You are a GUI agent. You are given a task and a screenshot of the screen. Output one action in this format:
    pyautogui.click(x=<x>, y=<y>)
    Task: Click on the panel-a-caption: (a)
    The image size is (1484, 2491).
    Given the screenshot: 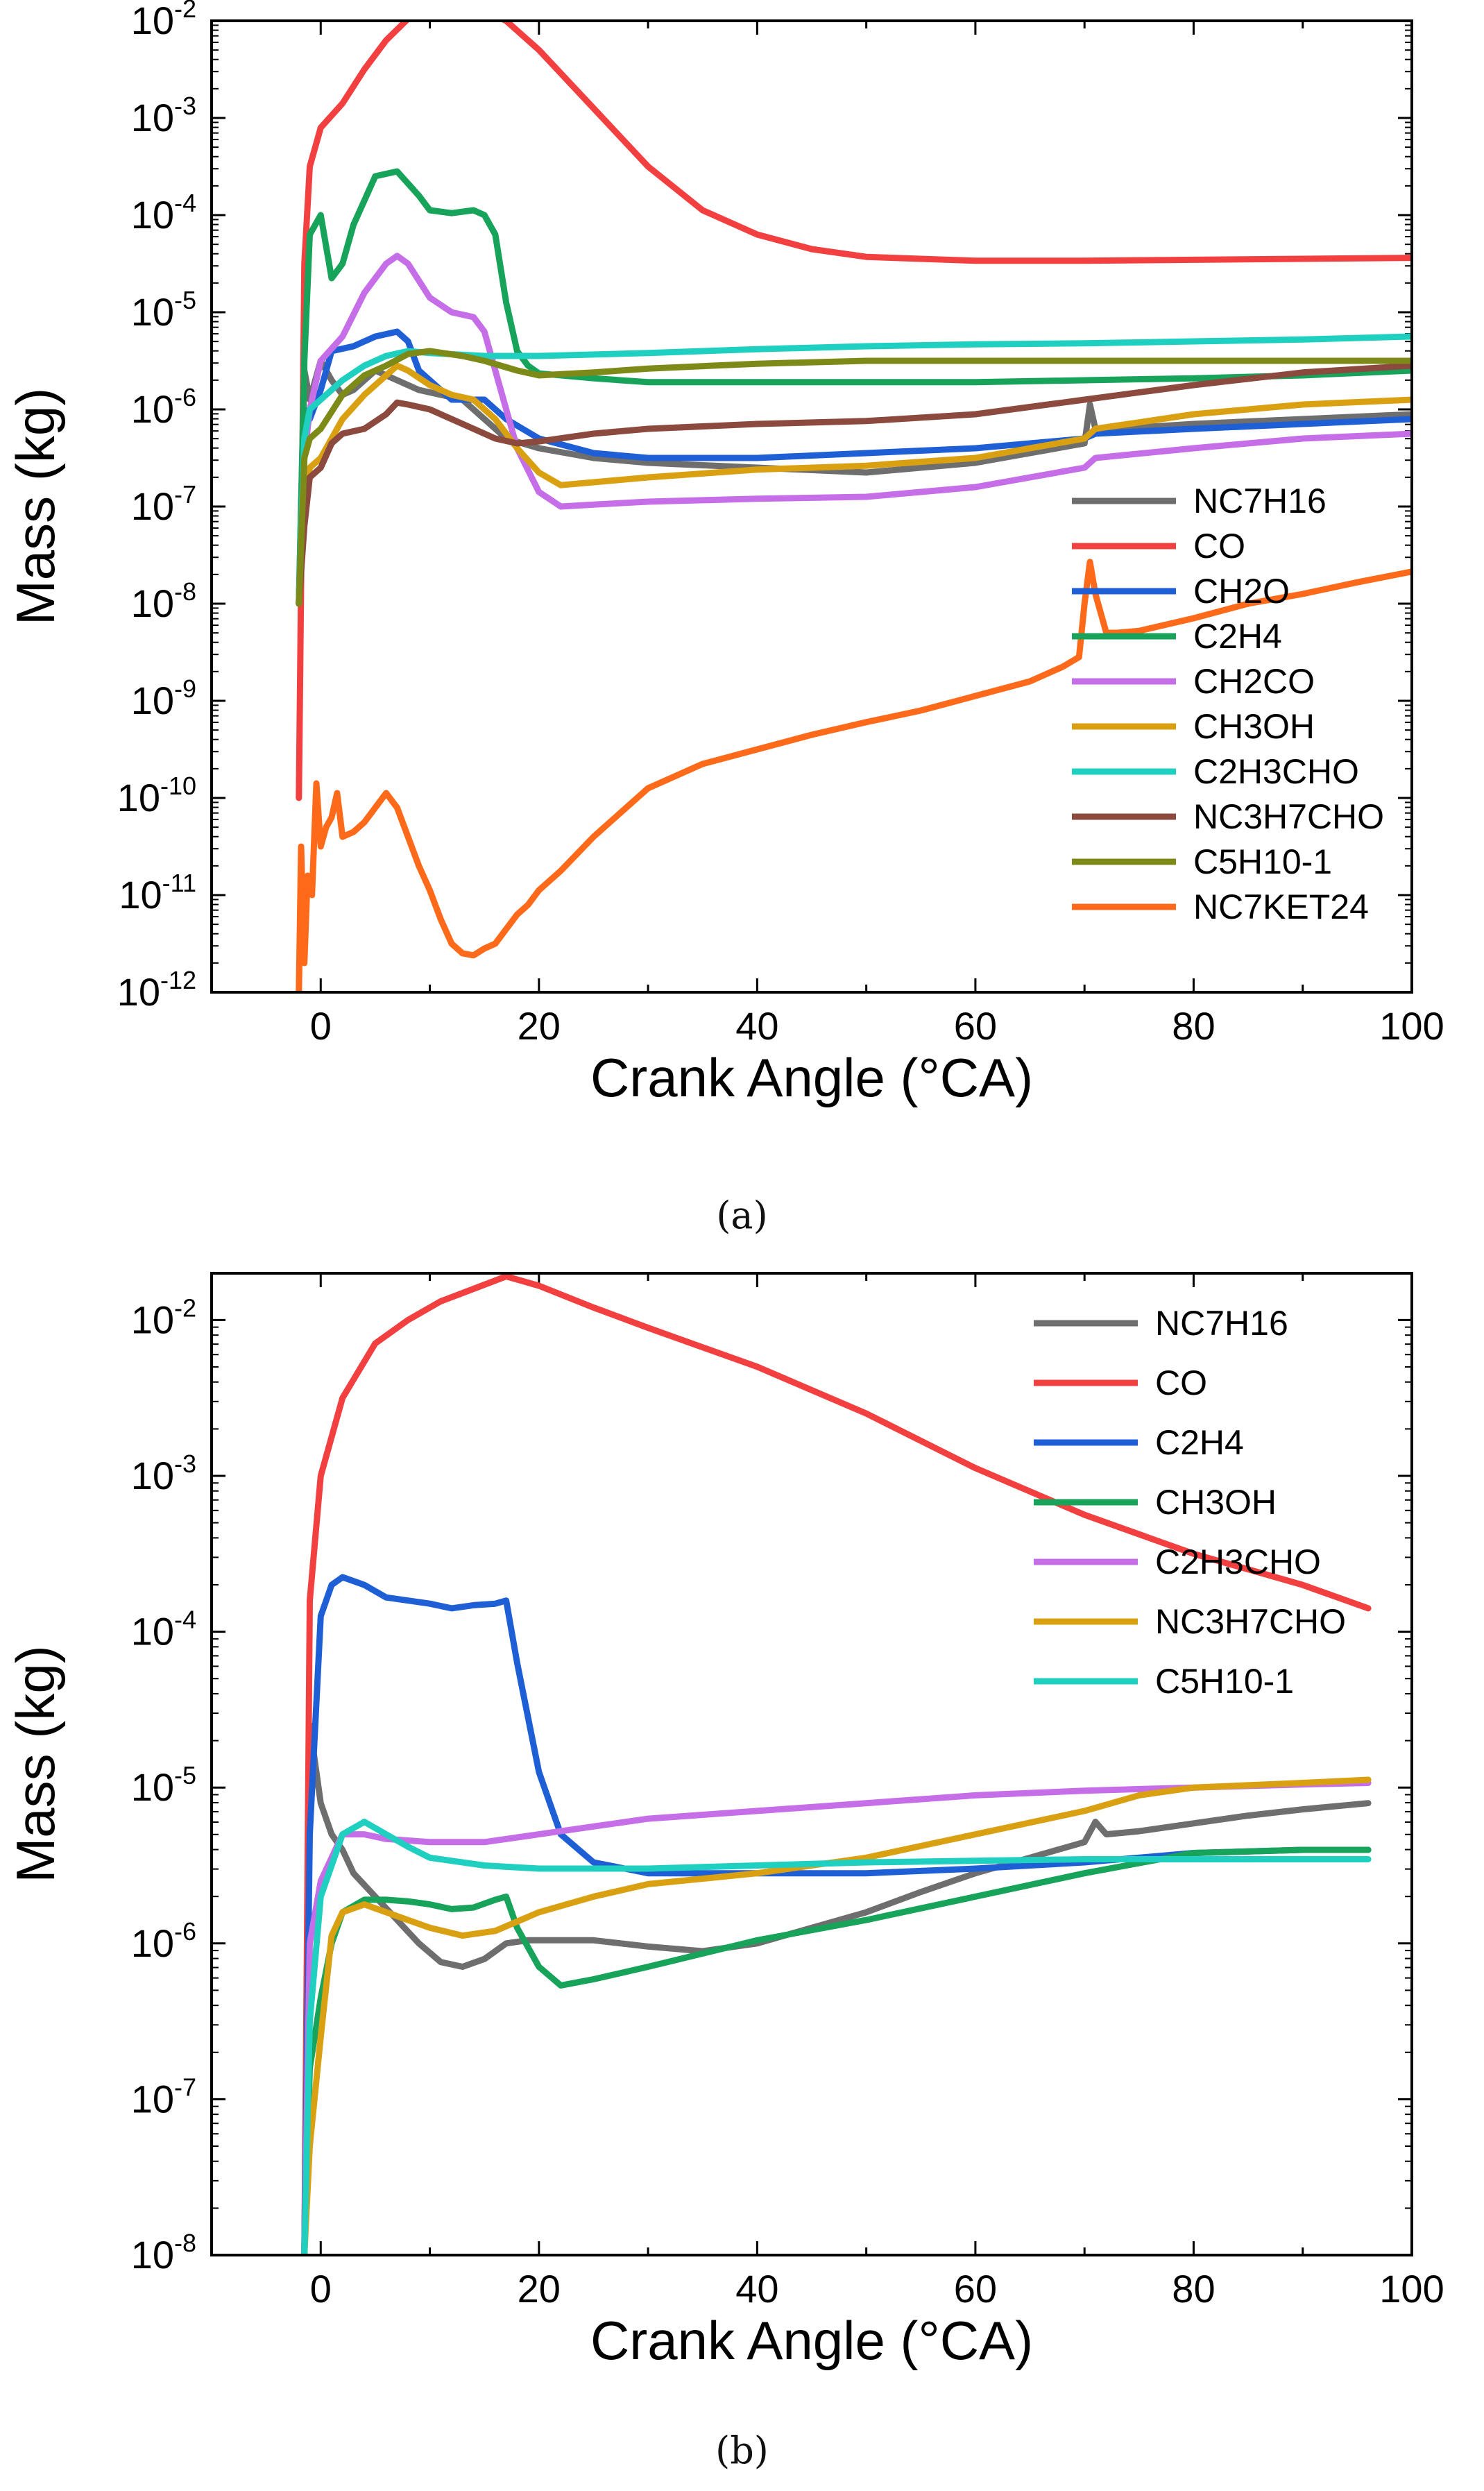 What is the action you would take?
    pyautogui.click(x=742, y=1215)
    